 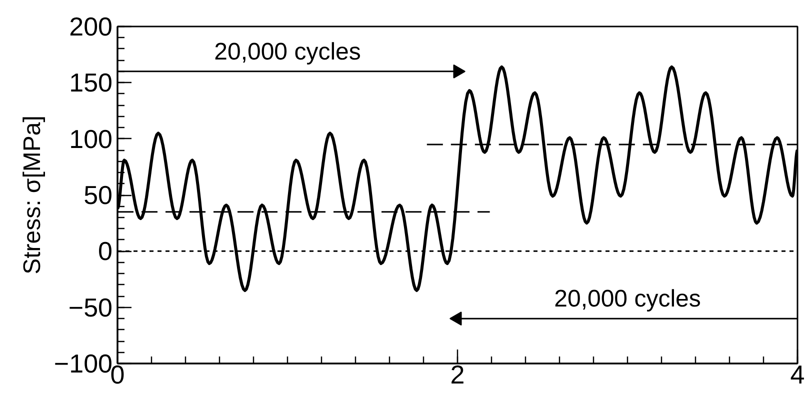 What do you see at coordinates (457, 375) in the screenshot?
I see `x-tick-label: 2` at bounding box center [457, 375].